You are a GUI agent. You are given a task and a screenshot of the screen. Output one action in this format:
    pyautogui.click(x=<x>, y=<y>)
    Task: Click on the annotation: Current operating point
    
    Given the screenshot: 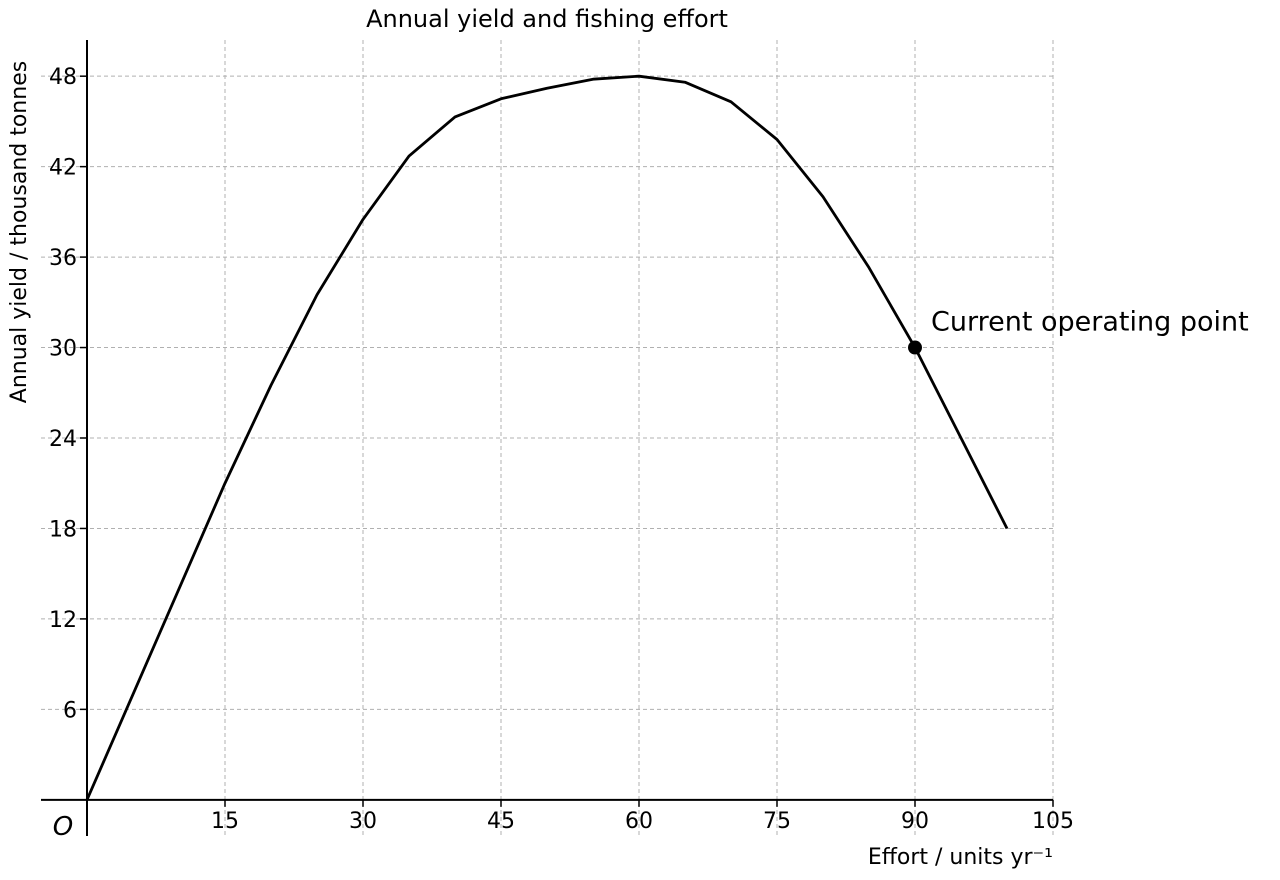 What is the action you would take?
    pyautogui.click(x=1090, y=322)
    